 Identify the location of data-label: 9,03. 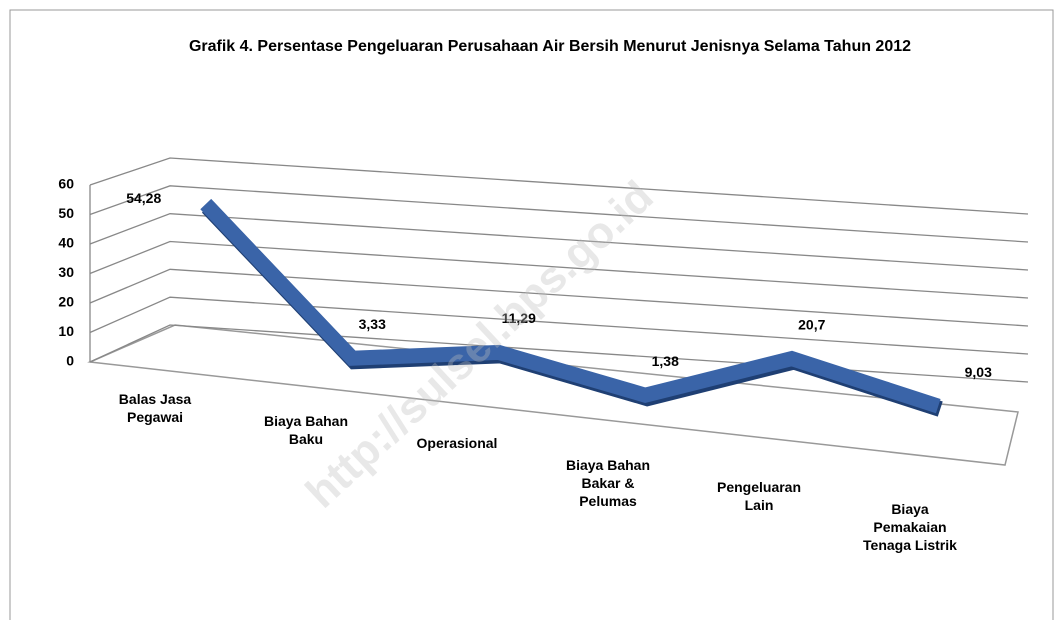
(978, 372).